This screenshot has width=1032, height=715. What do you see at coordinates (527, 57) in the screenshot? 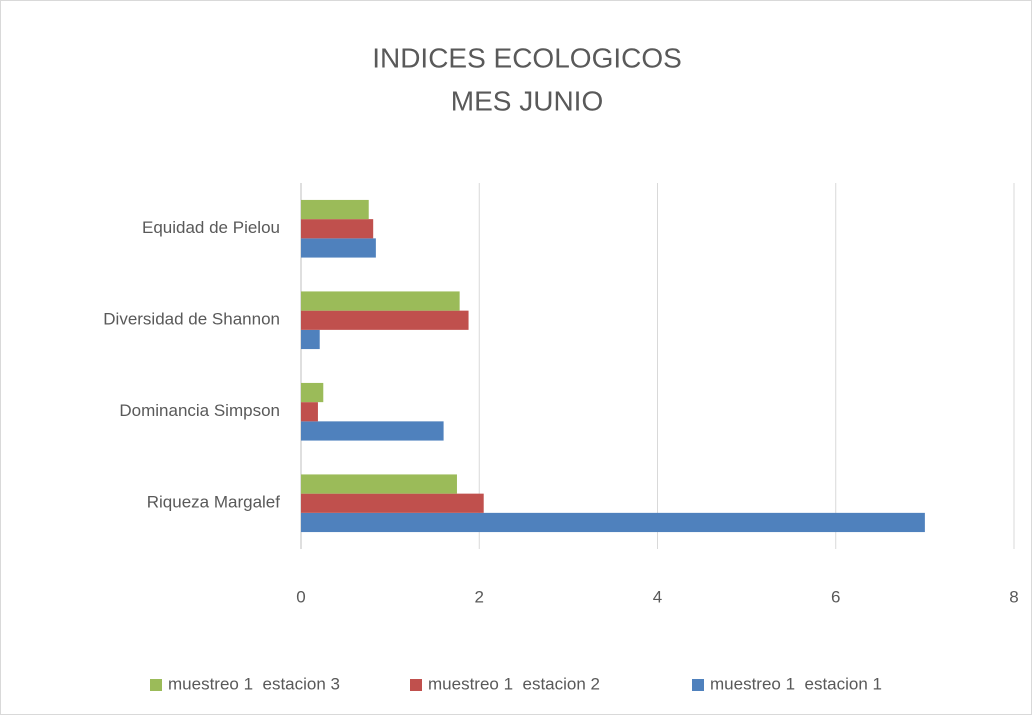
I see `chart-title: INDICES ECOLOGICOS` at bounding box center [527, 57].